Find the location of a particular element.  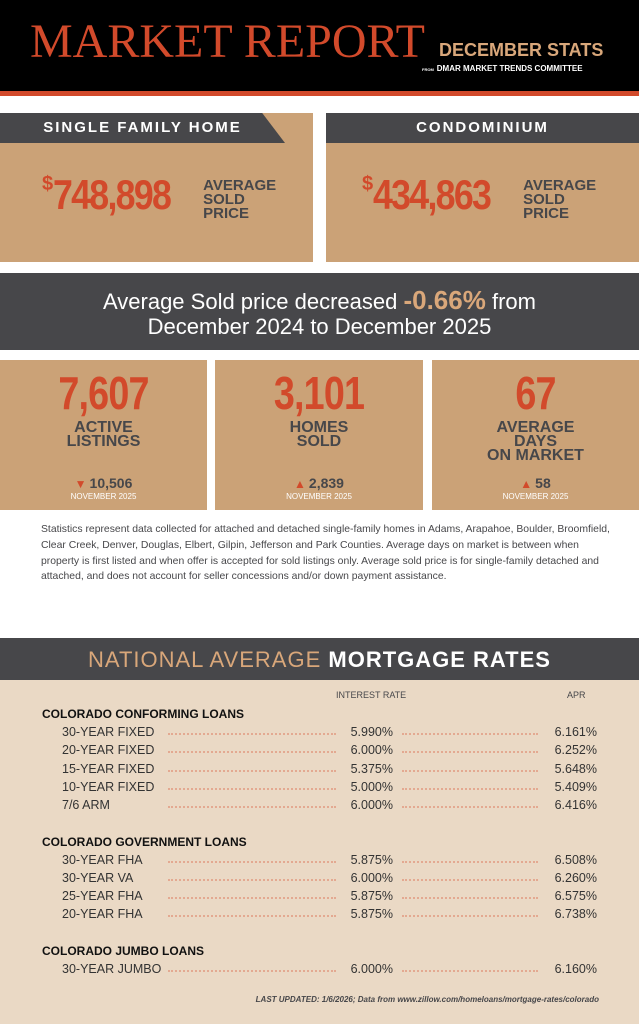

loan-name: 7/6 ARM is located at coordinates (86, 805).